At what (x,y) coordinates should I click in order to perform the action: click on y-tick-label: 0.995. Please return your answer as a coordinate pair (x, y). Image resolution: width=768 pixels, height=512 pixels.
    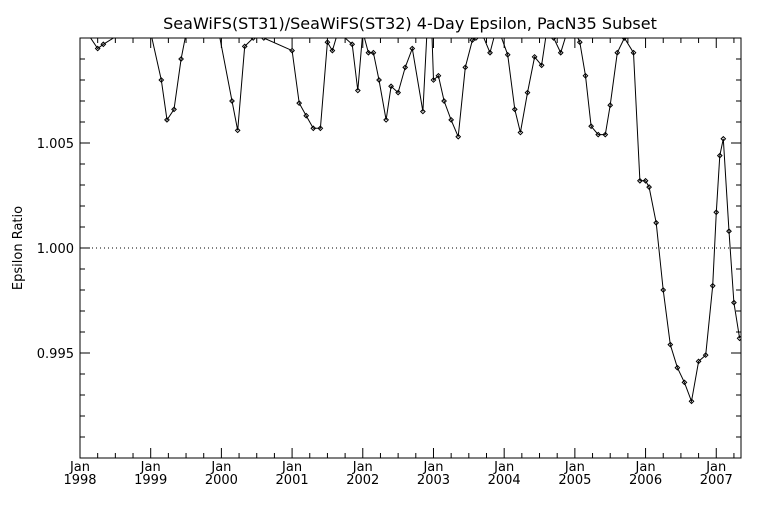
    Looking at the image, I should click on (55, 354).